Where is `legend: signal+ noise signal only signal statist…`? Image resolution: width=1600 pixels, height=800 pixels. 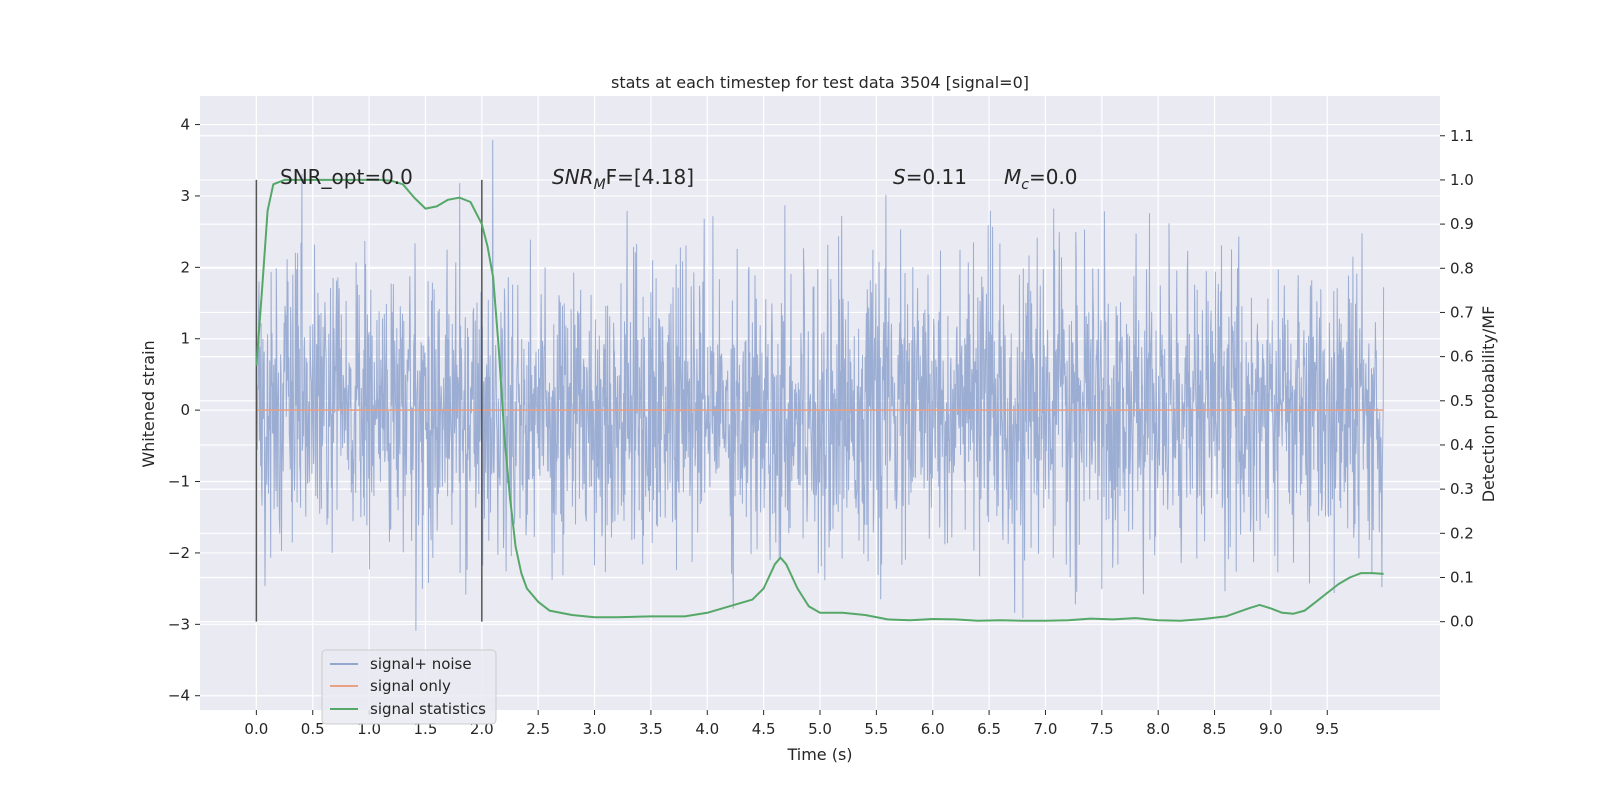 legend: signal+ noise signal only signal statist… is located at coordinates (409, 687).